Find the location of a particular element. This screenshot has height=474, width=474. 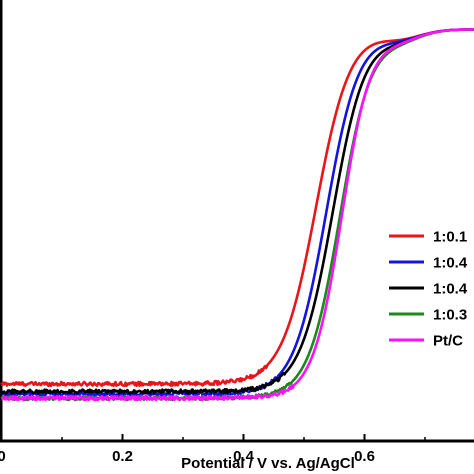

legend-label: Pt/C is located at coordinates (448, 341).